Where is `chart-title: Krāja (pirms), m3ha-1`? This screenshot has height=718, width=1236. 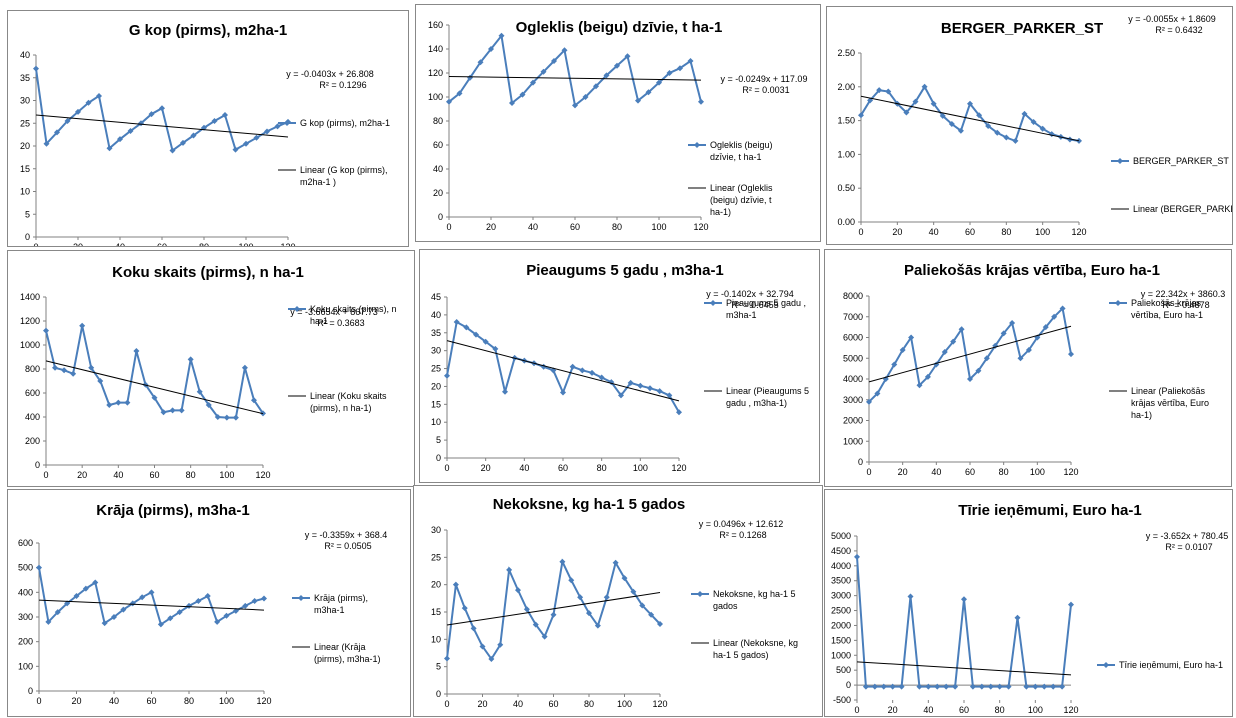
chart-title: Krāja (pirms), m3ha-1 is located at coordinates (172, 510).